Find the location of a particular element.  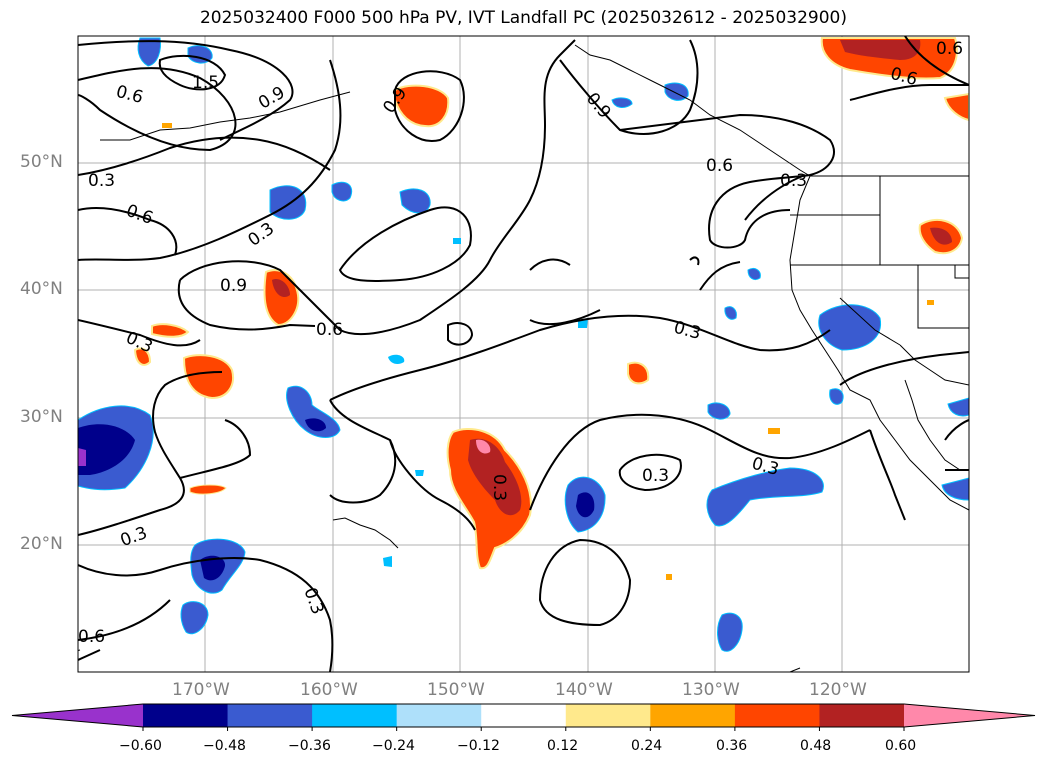

colorbar-extend-high is located at coordinates (969, 715).